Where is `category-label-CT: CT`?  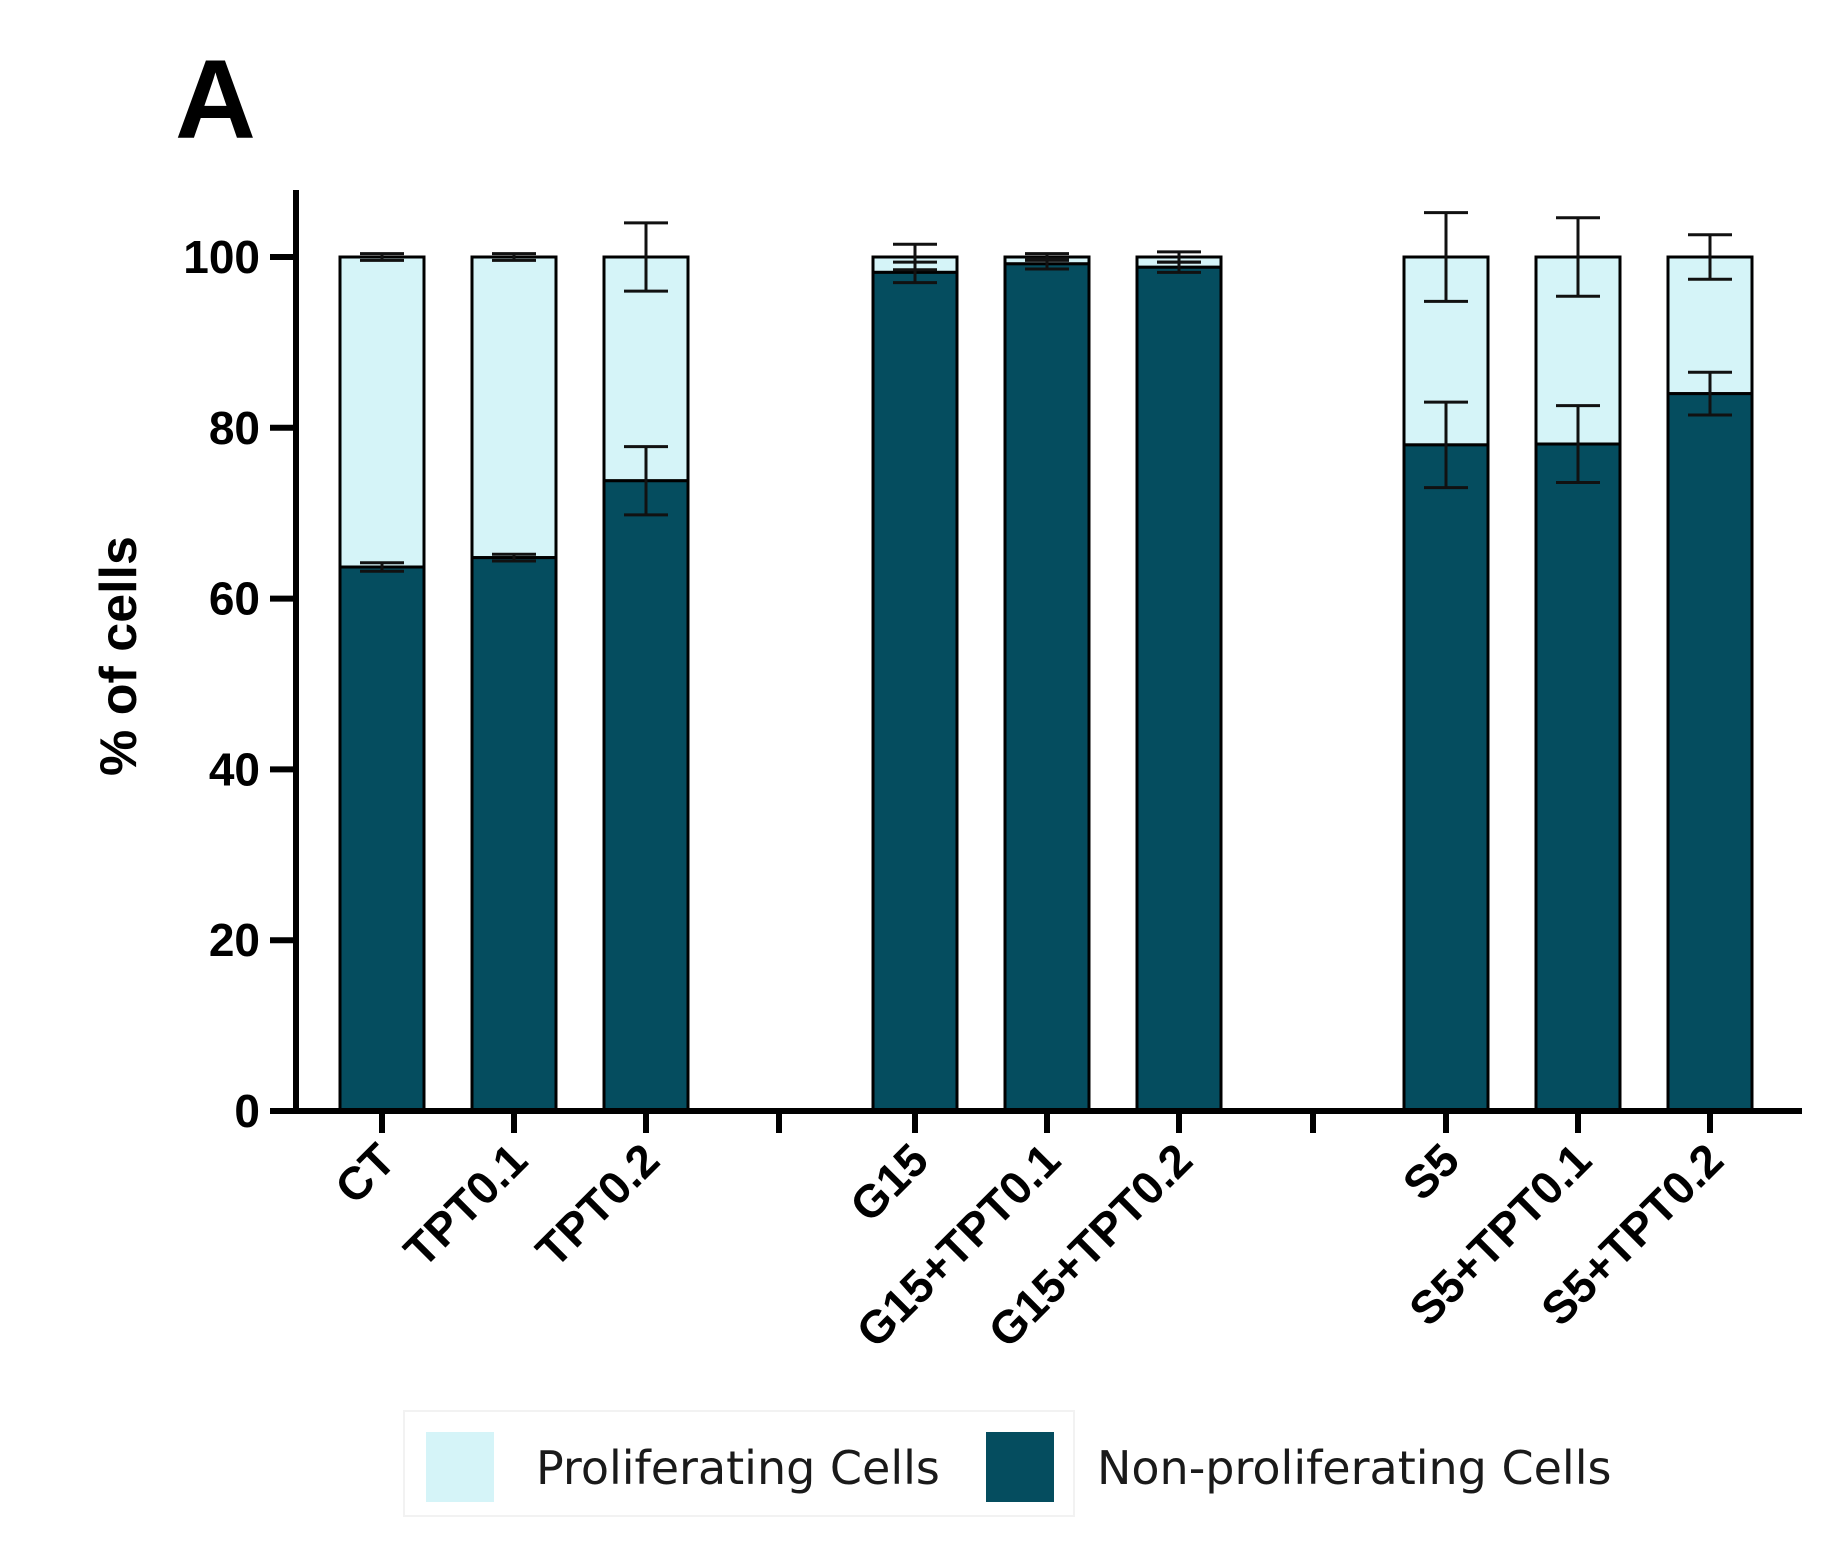 category-label-CT: CT is located at coordinates (365, 1173).